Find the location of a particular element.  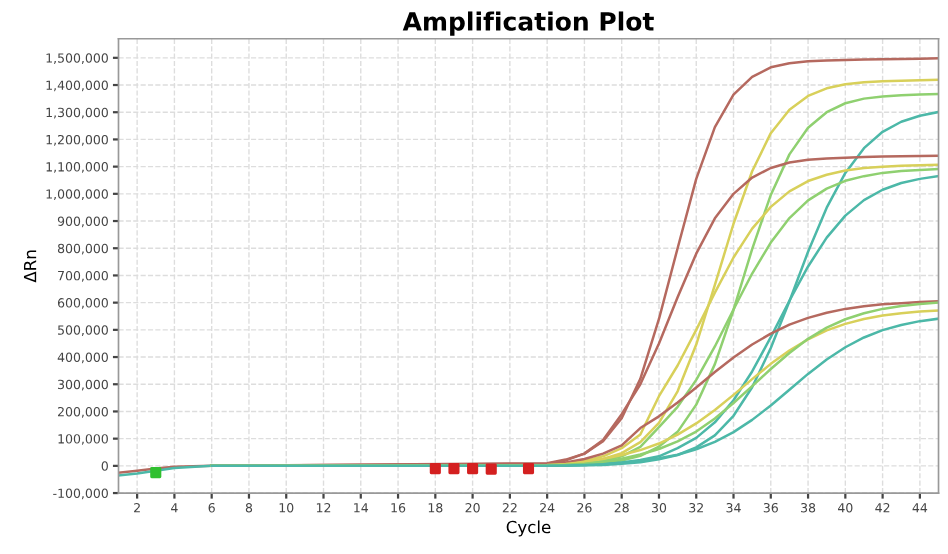

x-axis-title: Cycle is located at coordinates (528, 528).